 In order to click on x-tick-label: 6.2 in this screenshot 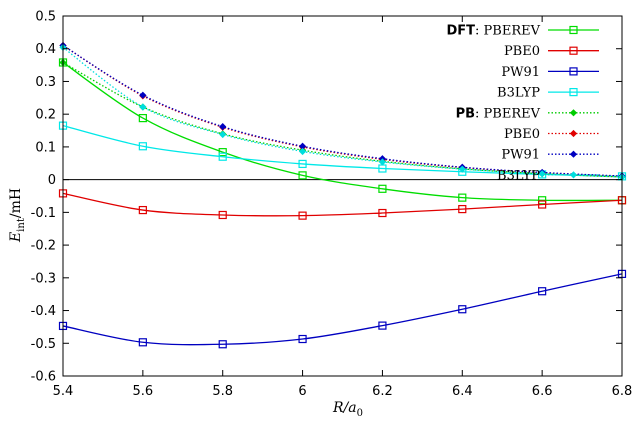, I will do `click(382, 391)`.